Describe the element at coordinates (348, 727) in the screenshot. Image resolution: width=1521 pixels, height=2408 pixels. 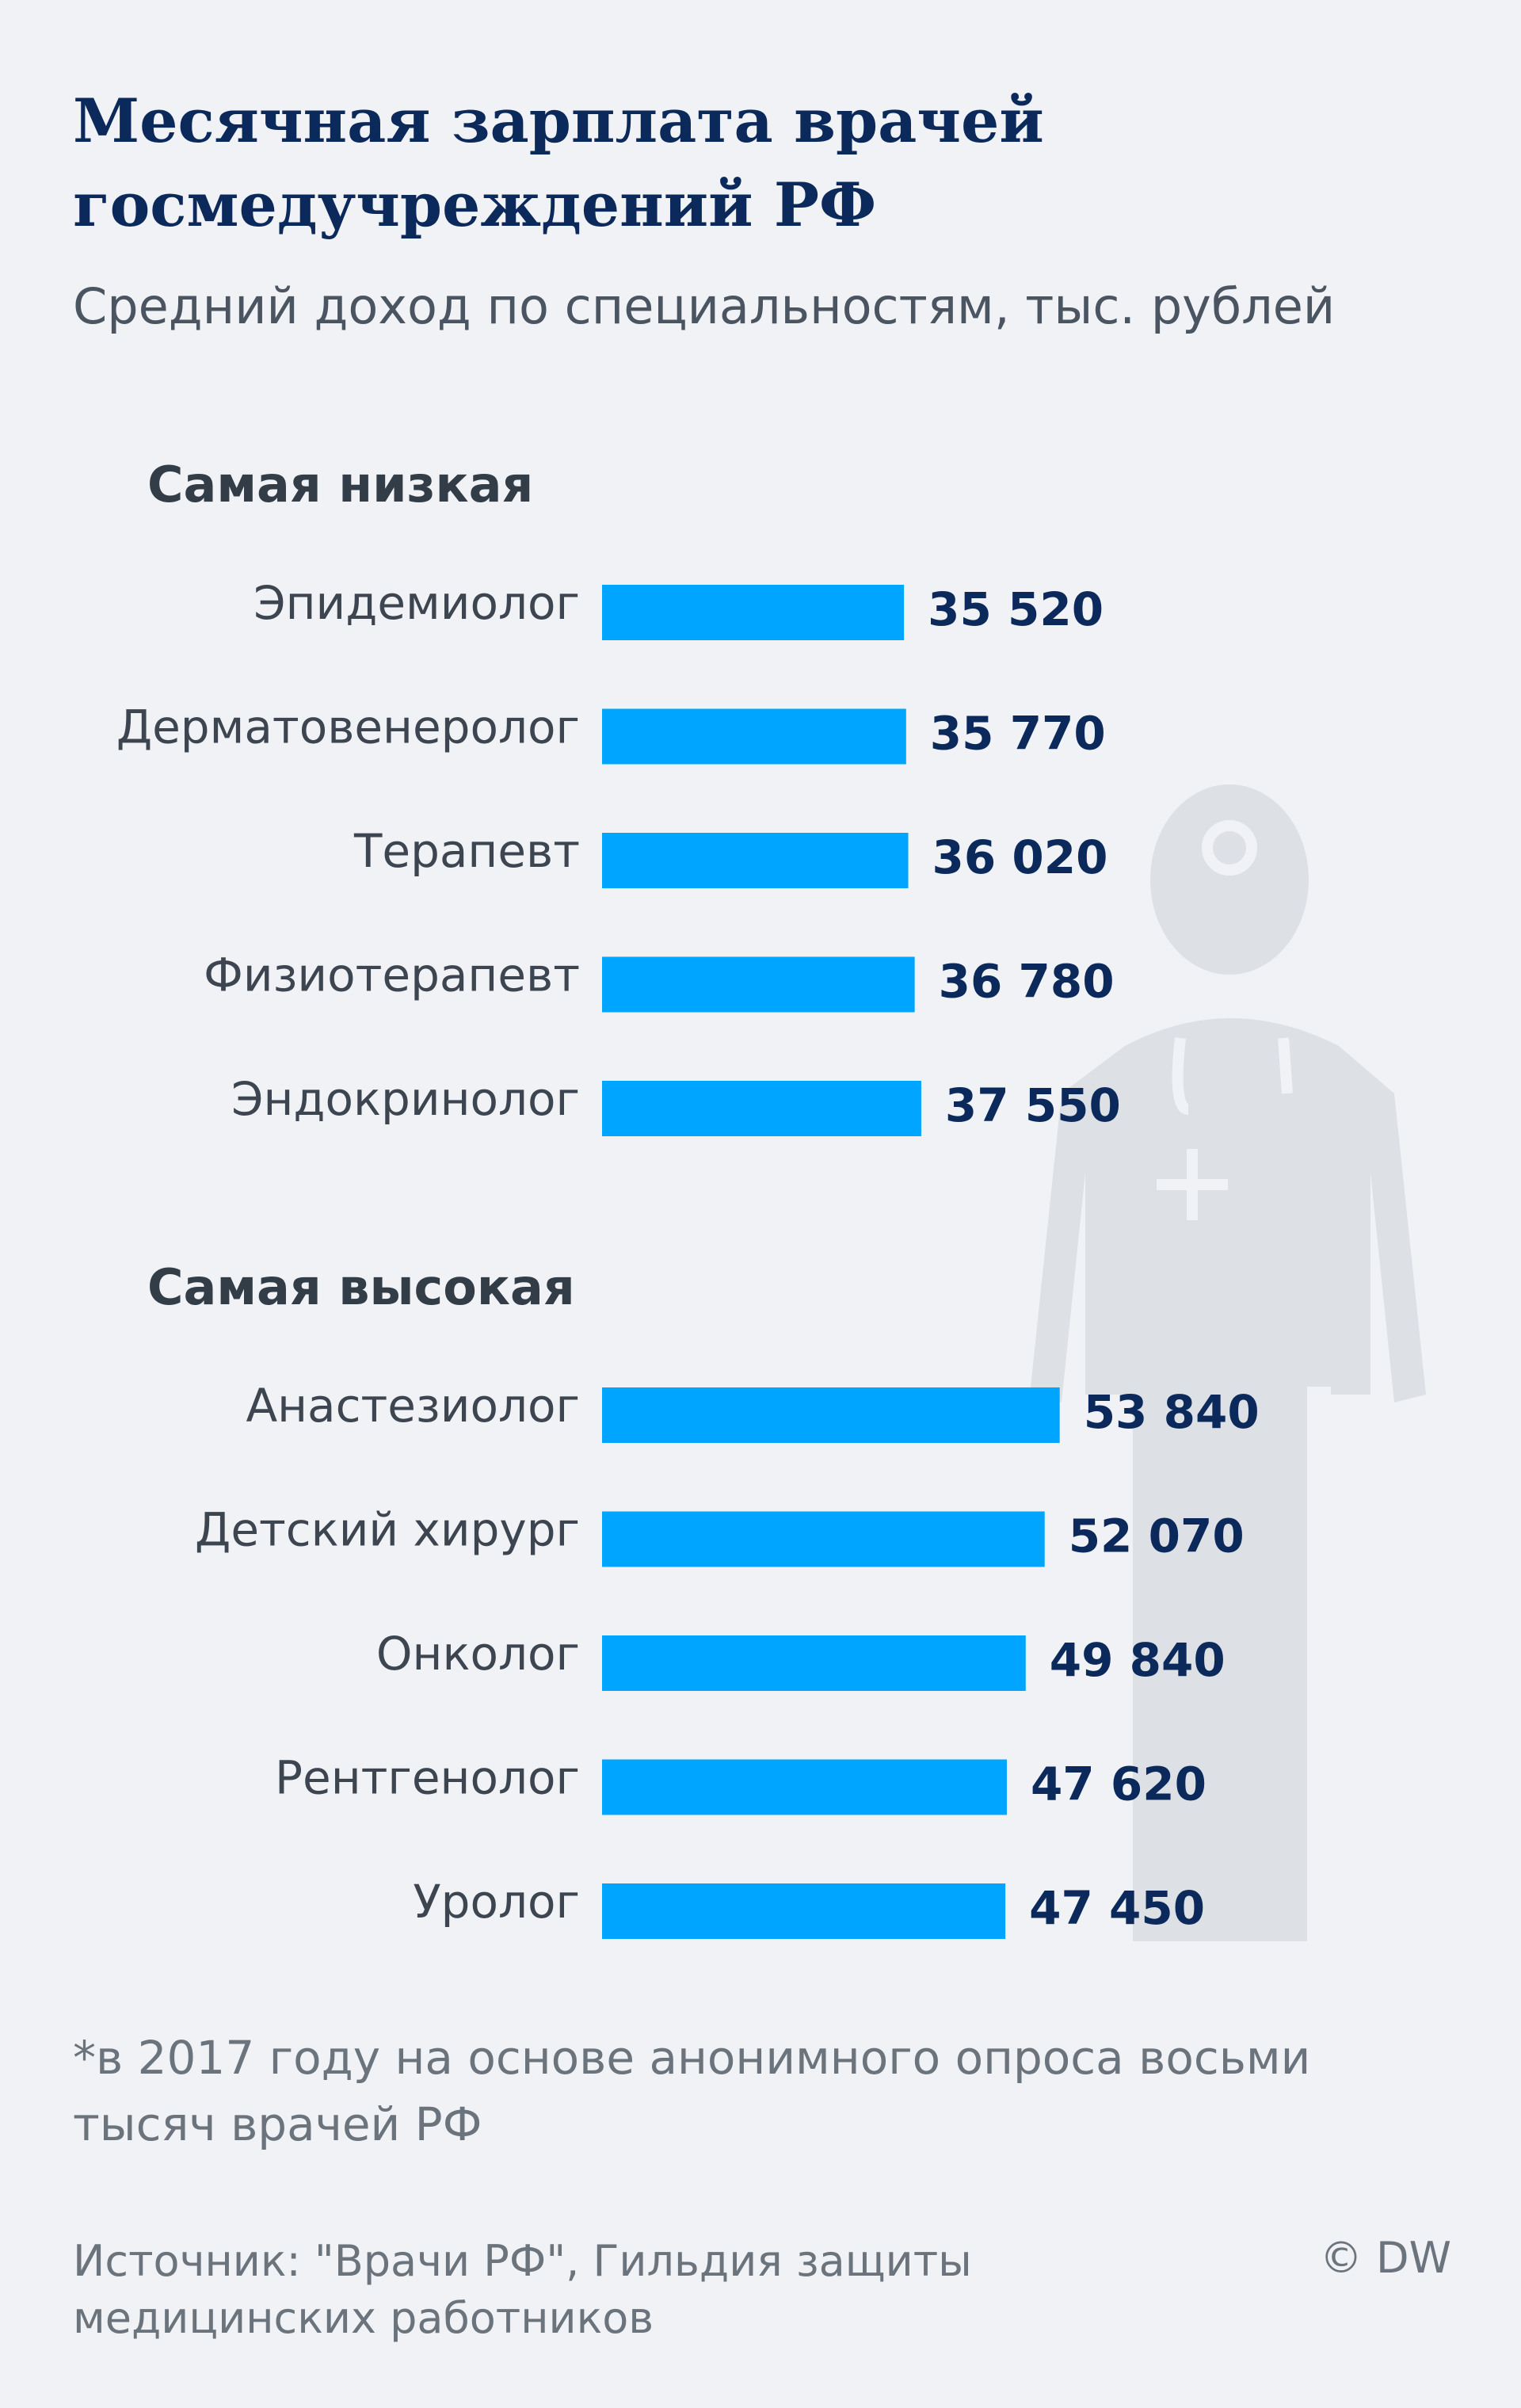
I see `category-label: Дерматовенеролог` at that location.